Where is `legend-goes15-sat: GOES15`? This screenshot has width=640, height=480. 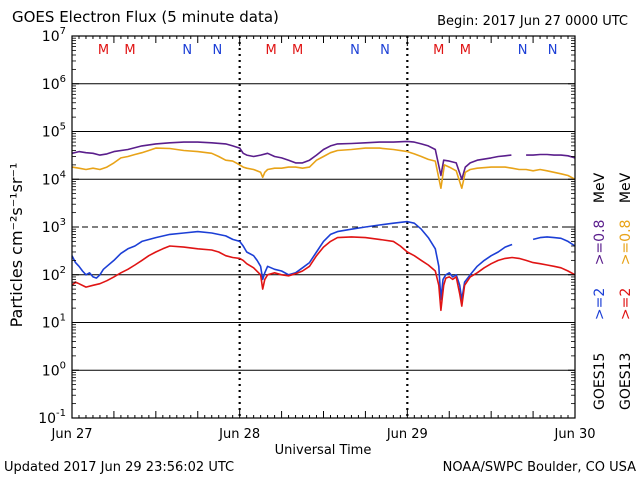
legend-goes15-sat: GOES15 is located at coordinates (600, 381).